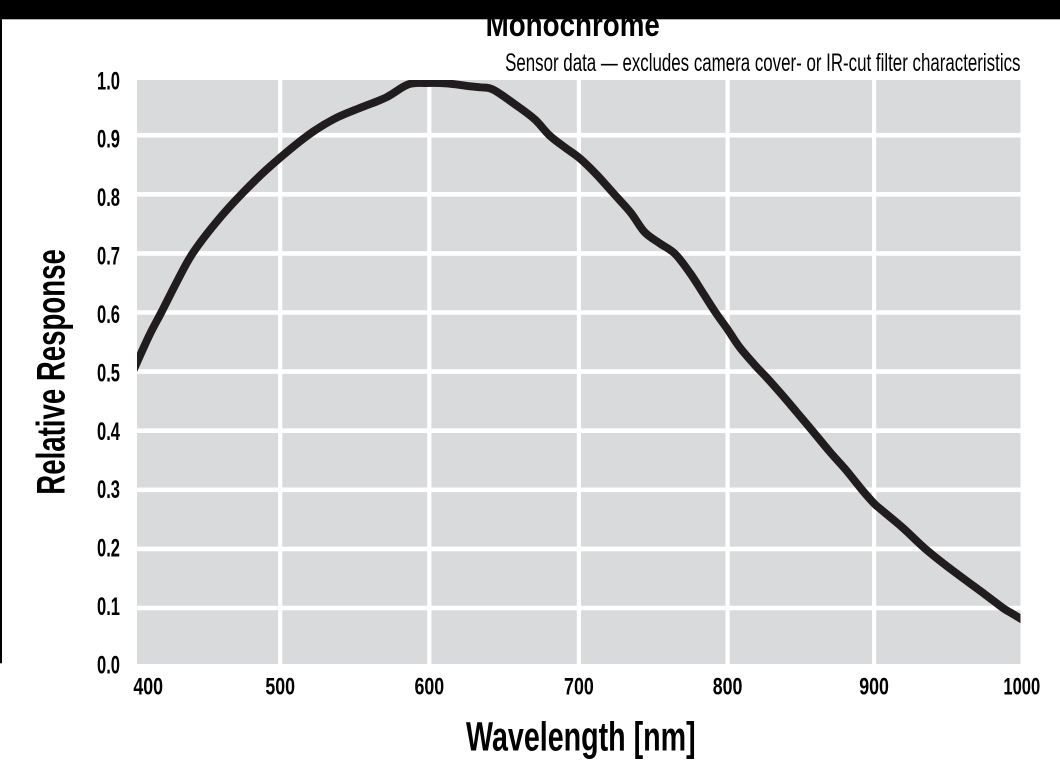 This screenshot has height=770, width=1060. I want to click on svg-text: 1.0, so click(108, 81).